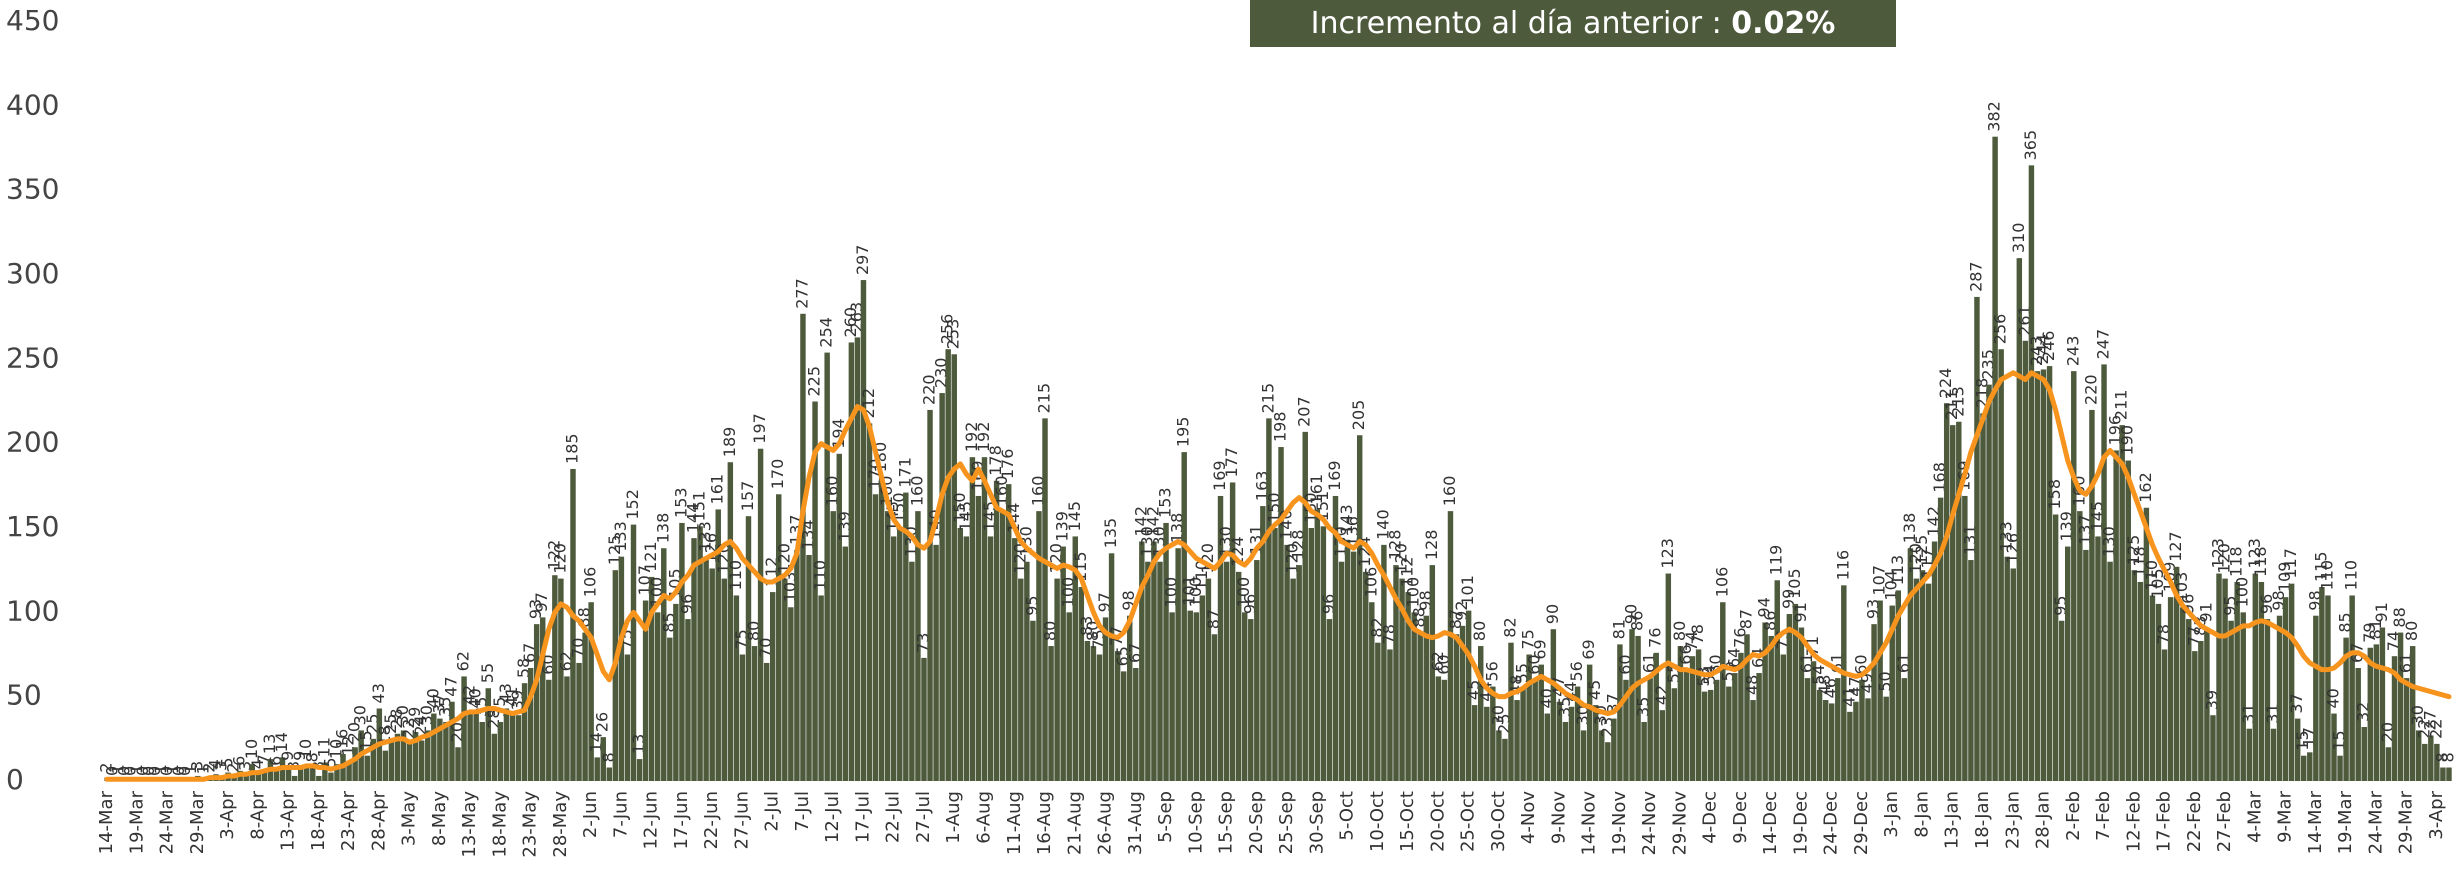  Describe the element at coordinates (868, 403) in the screenshot. I see `value-label: 212` at that location.